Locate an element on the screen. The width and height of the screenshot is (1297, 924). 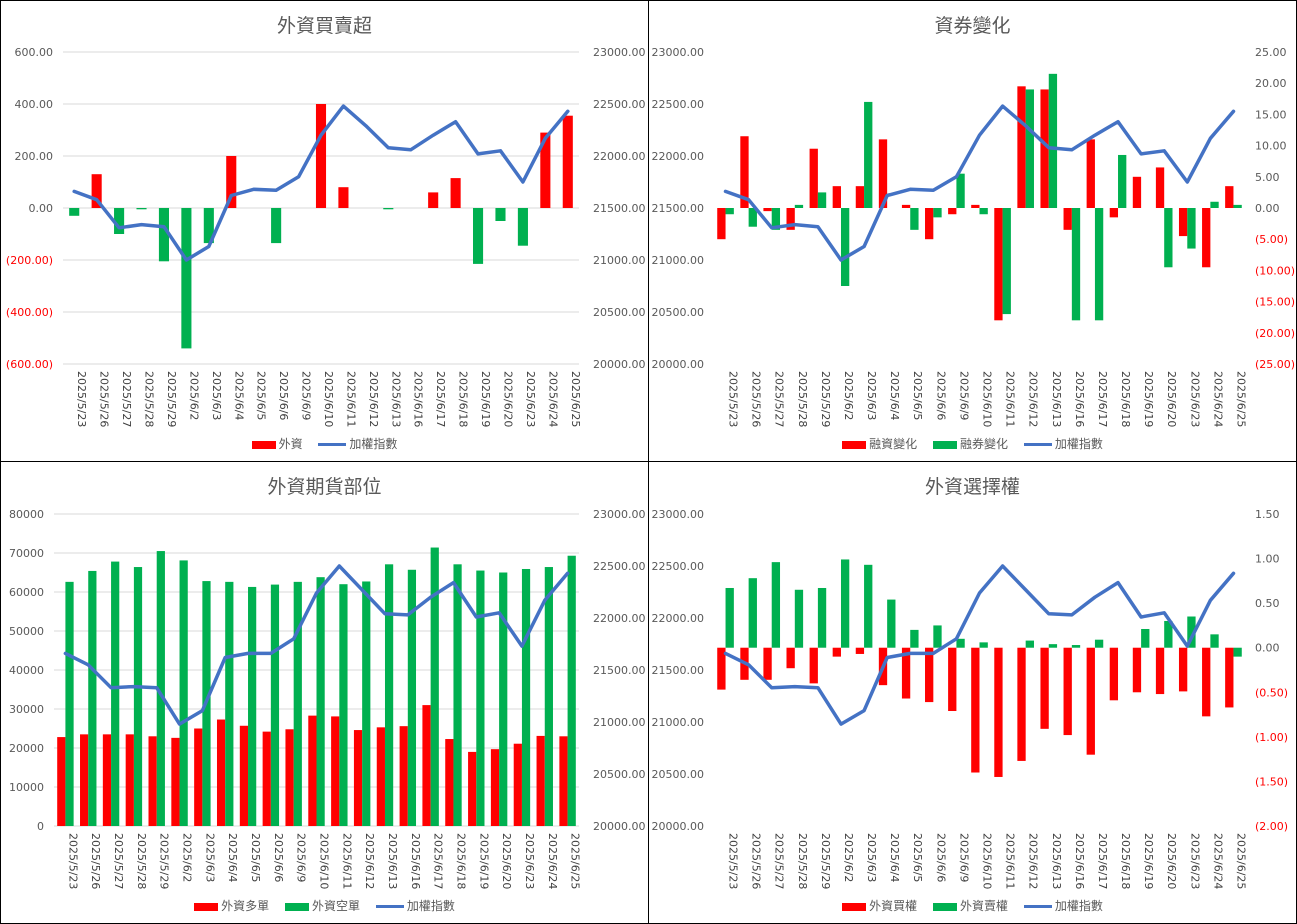
right-axis-tick-label: 20500.00 is located at coordinates (619, 312).